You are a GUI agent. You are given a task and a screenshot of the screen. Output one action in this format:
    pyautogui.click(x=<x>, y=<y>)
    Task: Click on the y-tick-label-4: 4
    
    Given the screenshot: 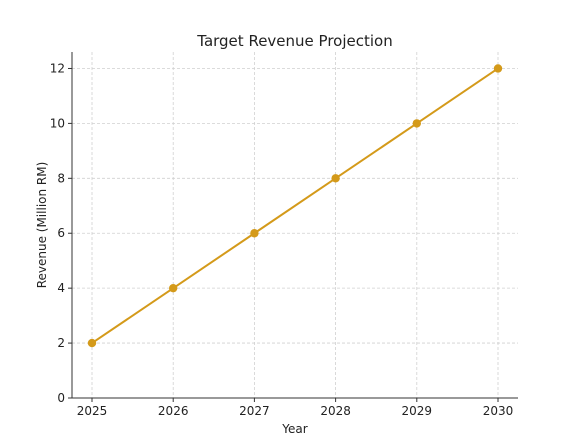 What is the action you would take?
    pyautogui.click(x=61, y=288)
    